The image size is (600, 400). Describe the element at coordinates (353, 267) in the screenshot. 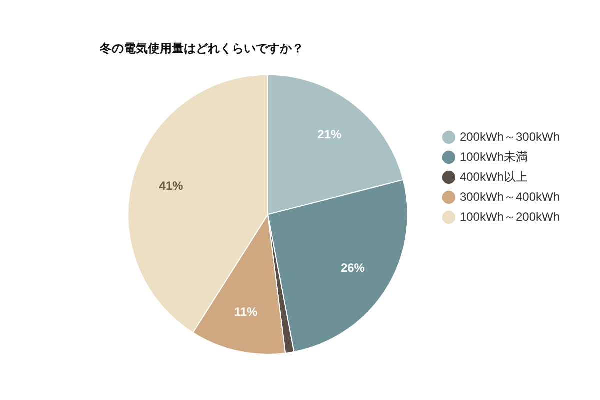

I see `data-label: 26%` at that location.